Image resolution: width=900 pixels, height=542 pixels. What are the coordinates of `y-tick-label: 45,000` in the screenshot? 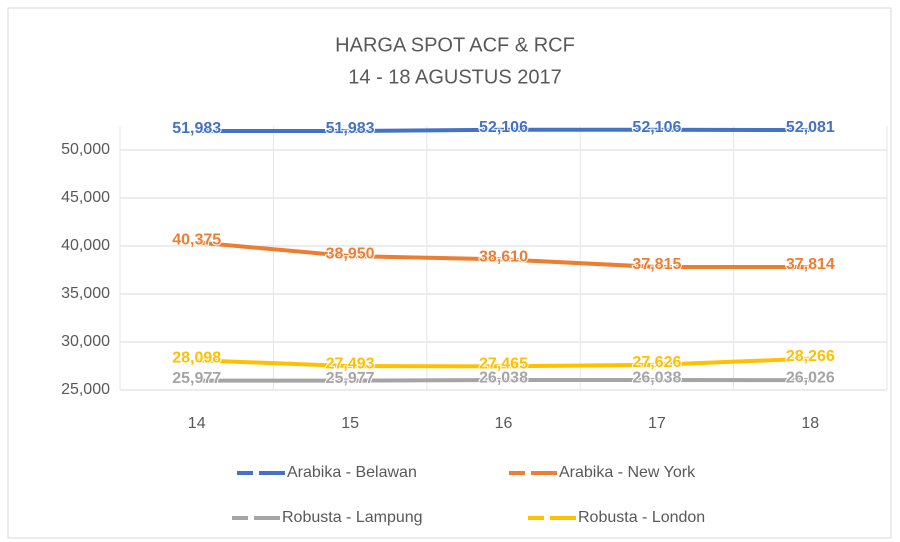 It's located at (85, 197).